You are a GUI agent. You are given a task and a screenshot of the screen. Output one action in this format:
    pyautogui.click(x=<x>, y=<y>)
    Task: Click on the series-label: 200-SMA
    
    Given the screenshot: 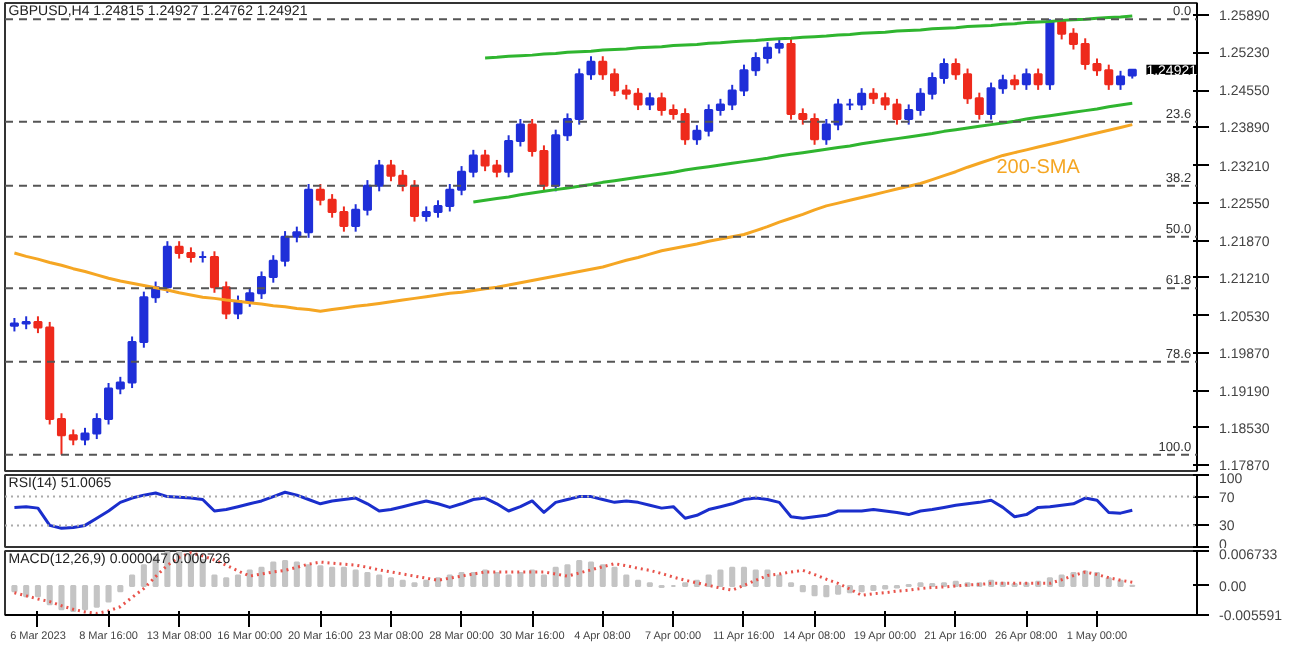 What is the action you would take?
    pyautogui.click(x=1038, y=168)
    